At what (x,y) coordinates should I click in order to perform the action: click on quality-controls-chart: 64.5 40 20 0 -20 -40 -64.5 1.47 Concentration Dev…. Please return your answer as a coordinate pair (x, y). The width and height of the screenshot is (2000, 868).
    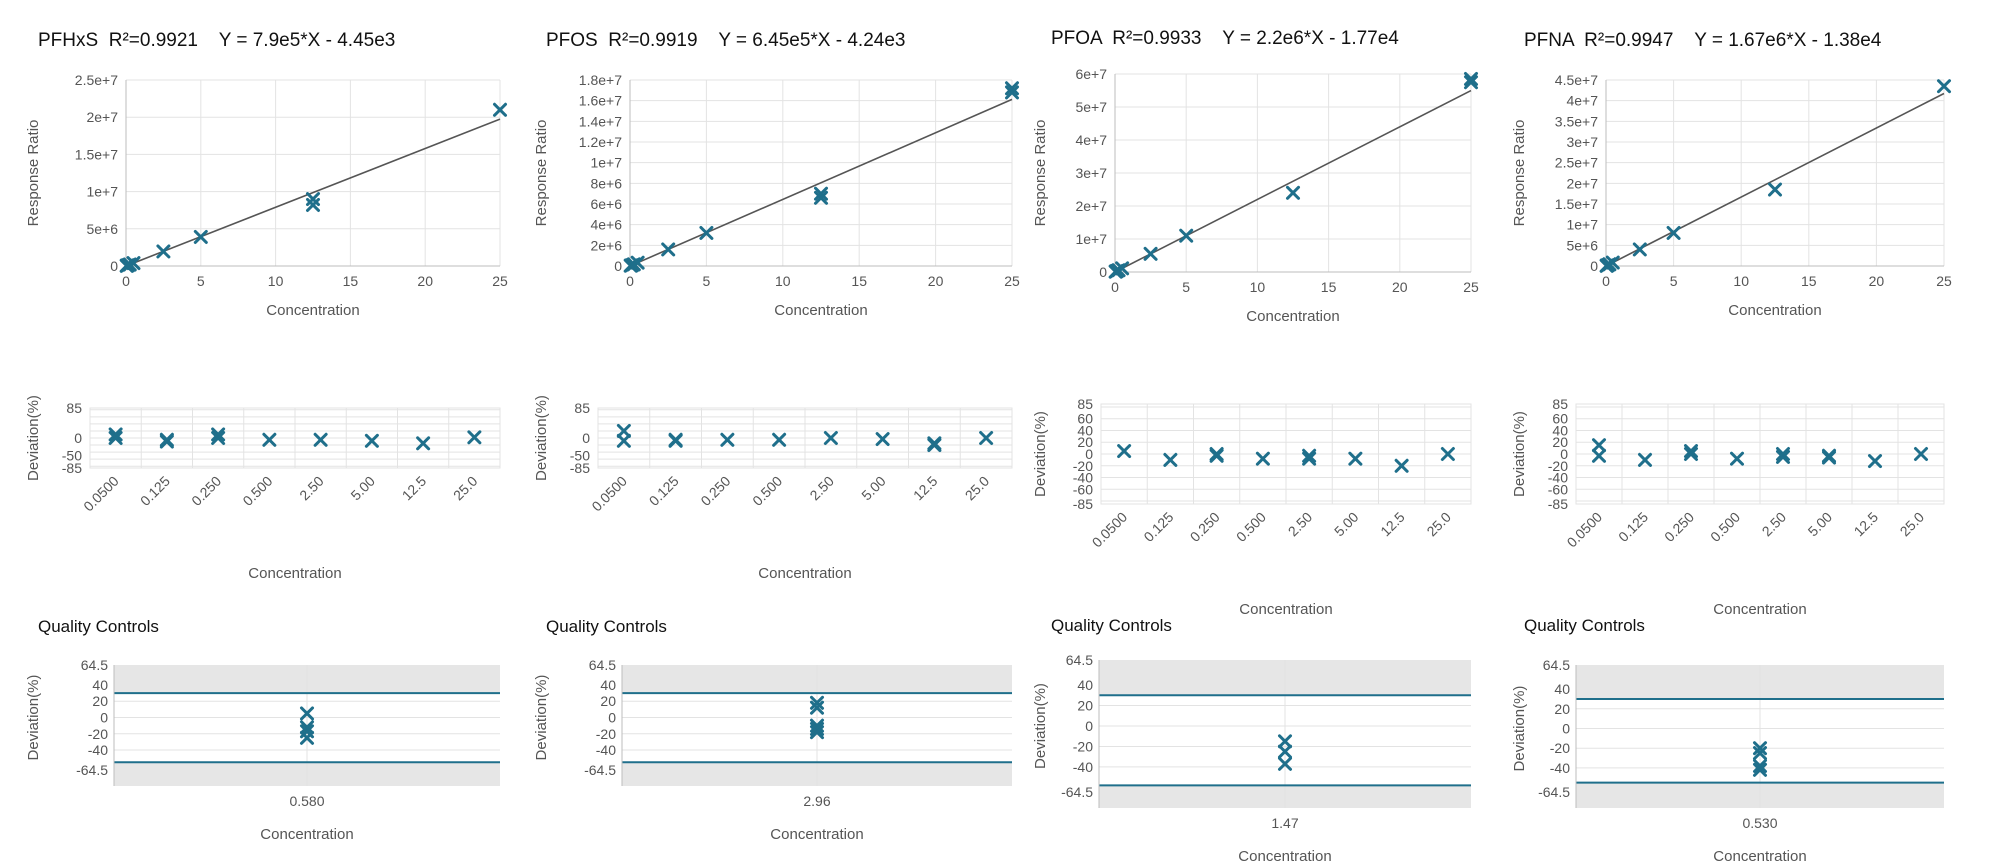
    Looking at the image, I should click on (1251, 758).